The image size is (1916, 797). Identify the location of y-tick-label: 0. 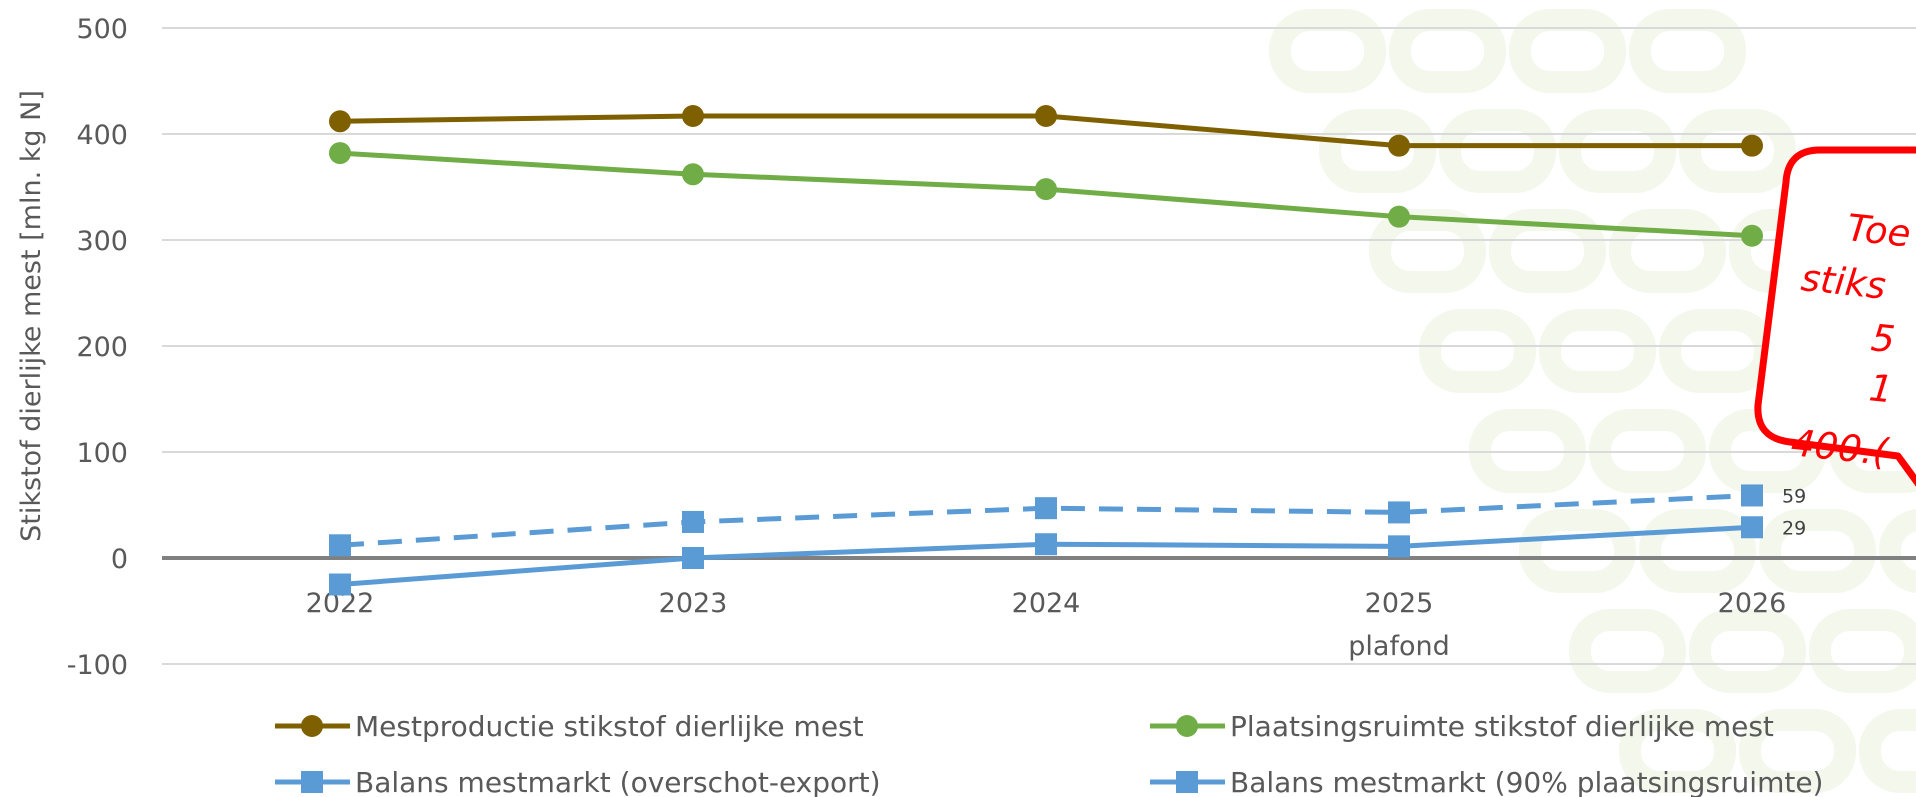
(119, 559).